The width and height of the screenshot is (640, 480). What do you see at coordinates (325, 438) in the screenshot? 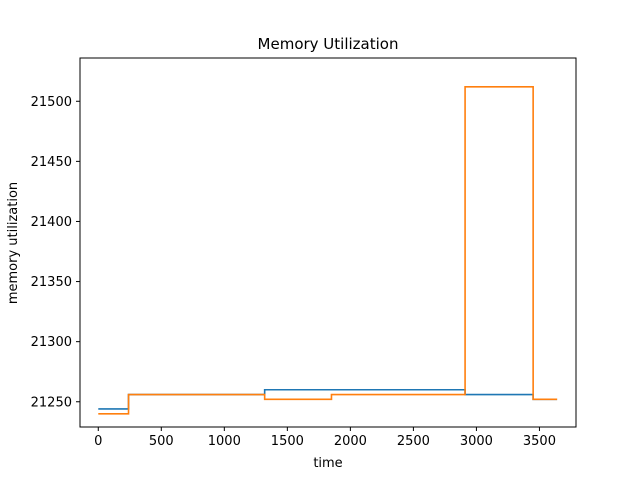
I see `x-axis-ticks: 0 500 1000 1500 2000 2500 3000 3500` at bounding box center [325, 438].